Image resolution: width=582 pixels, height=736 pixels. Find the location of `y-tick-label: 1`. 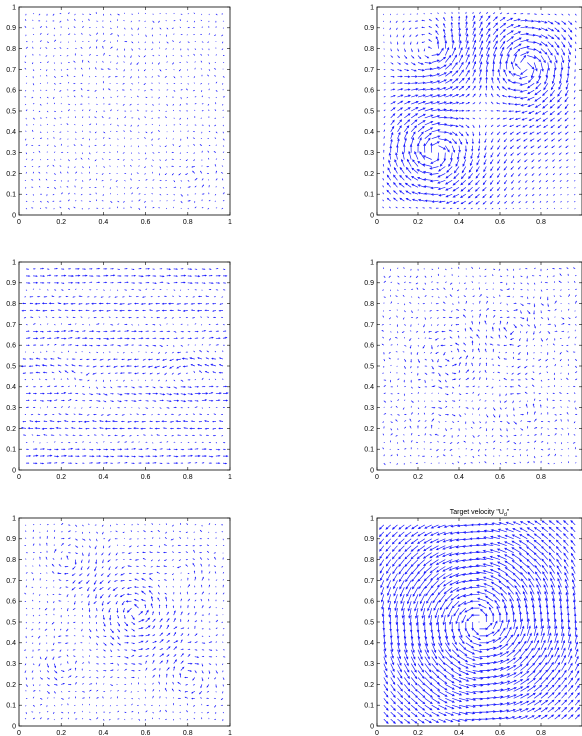

y-tick-label: 1 is located at coordinates (372, 7).